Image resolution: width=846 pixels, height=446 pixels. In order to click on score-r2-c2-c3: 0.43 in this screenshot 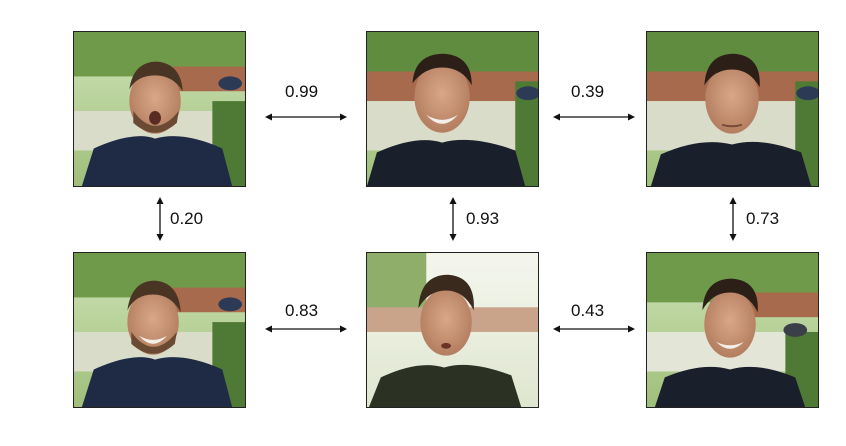, I will do `click(588, 310)`.